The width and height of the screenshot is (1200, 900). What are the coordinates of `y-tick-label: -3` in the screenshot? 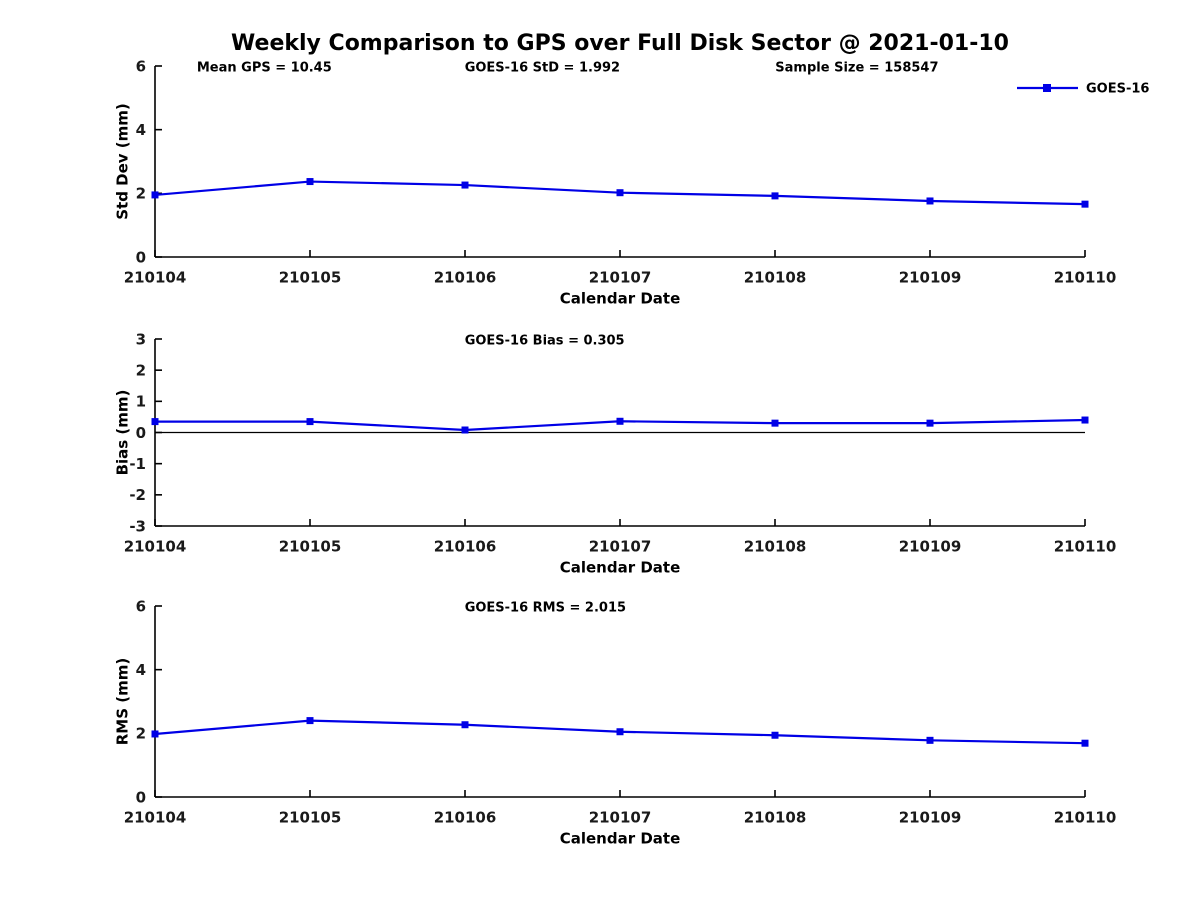 It's located at (137, 526).